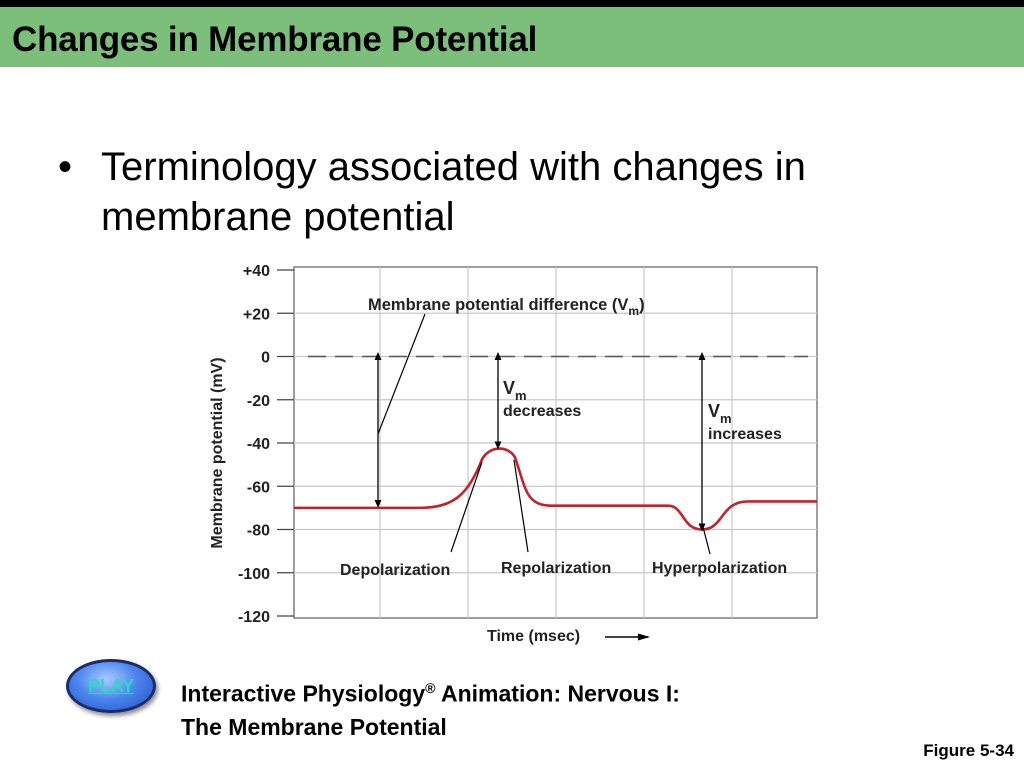 The image size is (1024, 768). I want to click on y-axis-label: Membrane potential (mV), so click(217, 452).